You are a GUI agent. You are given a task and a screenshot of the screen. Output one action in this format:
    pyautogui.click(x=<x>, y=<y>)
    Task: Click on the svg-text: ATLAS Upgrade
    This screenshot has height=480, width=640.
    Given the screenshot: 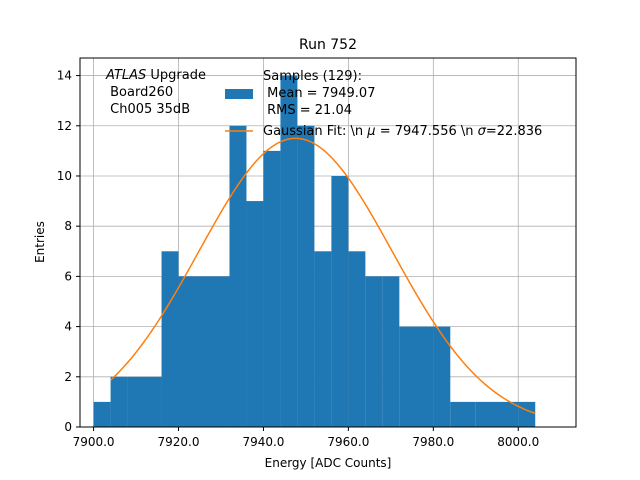 What is the action you would take?
    pyautogui.click(x=155, y=75)
    